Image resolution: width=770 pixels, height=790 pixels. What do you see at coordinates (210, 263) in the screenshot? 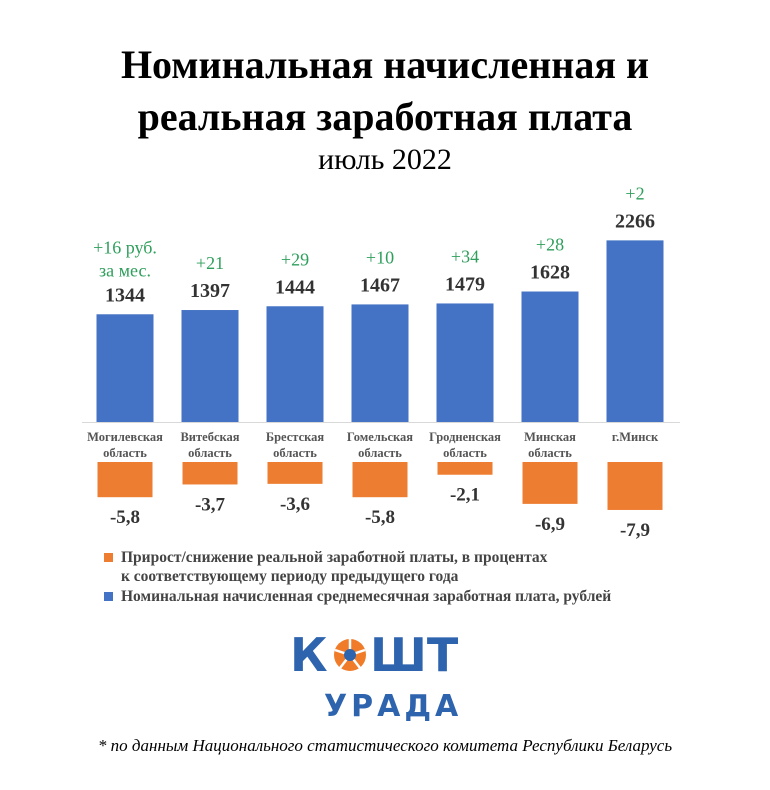
I see `nominal-change-label: +21` at bounding box center [210, 263].